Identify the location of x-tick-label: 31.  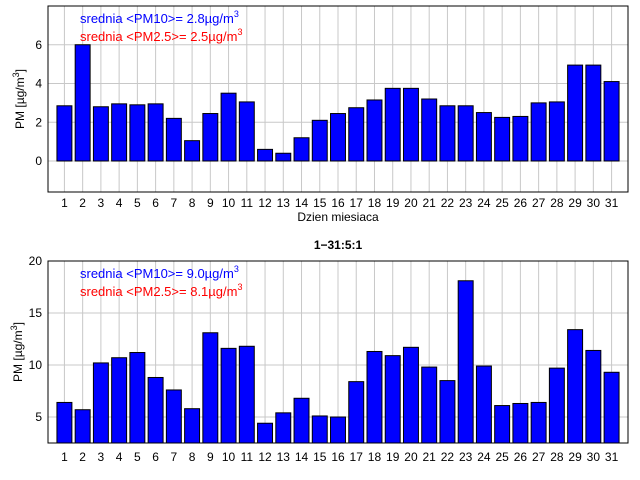
(612, 203).